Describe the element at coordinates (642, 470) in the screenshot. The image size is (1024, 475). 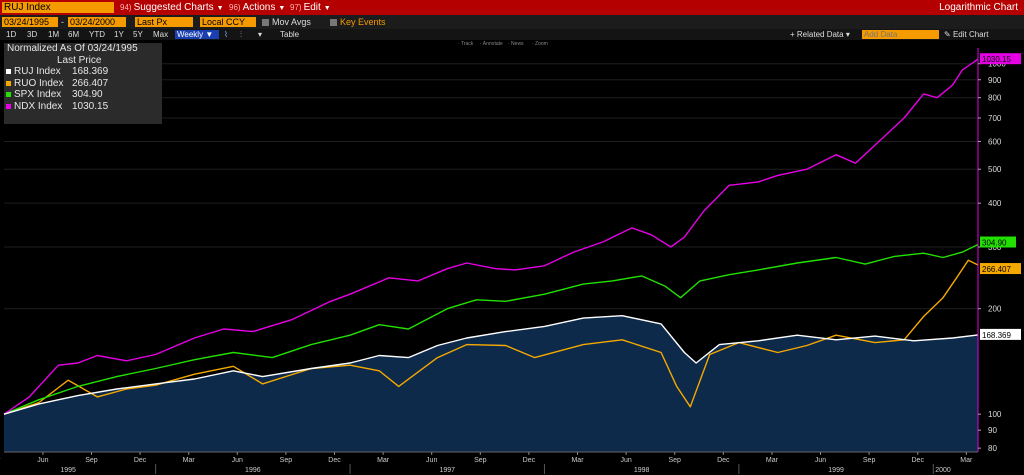
I see `year-label: 1998` at that location.